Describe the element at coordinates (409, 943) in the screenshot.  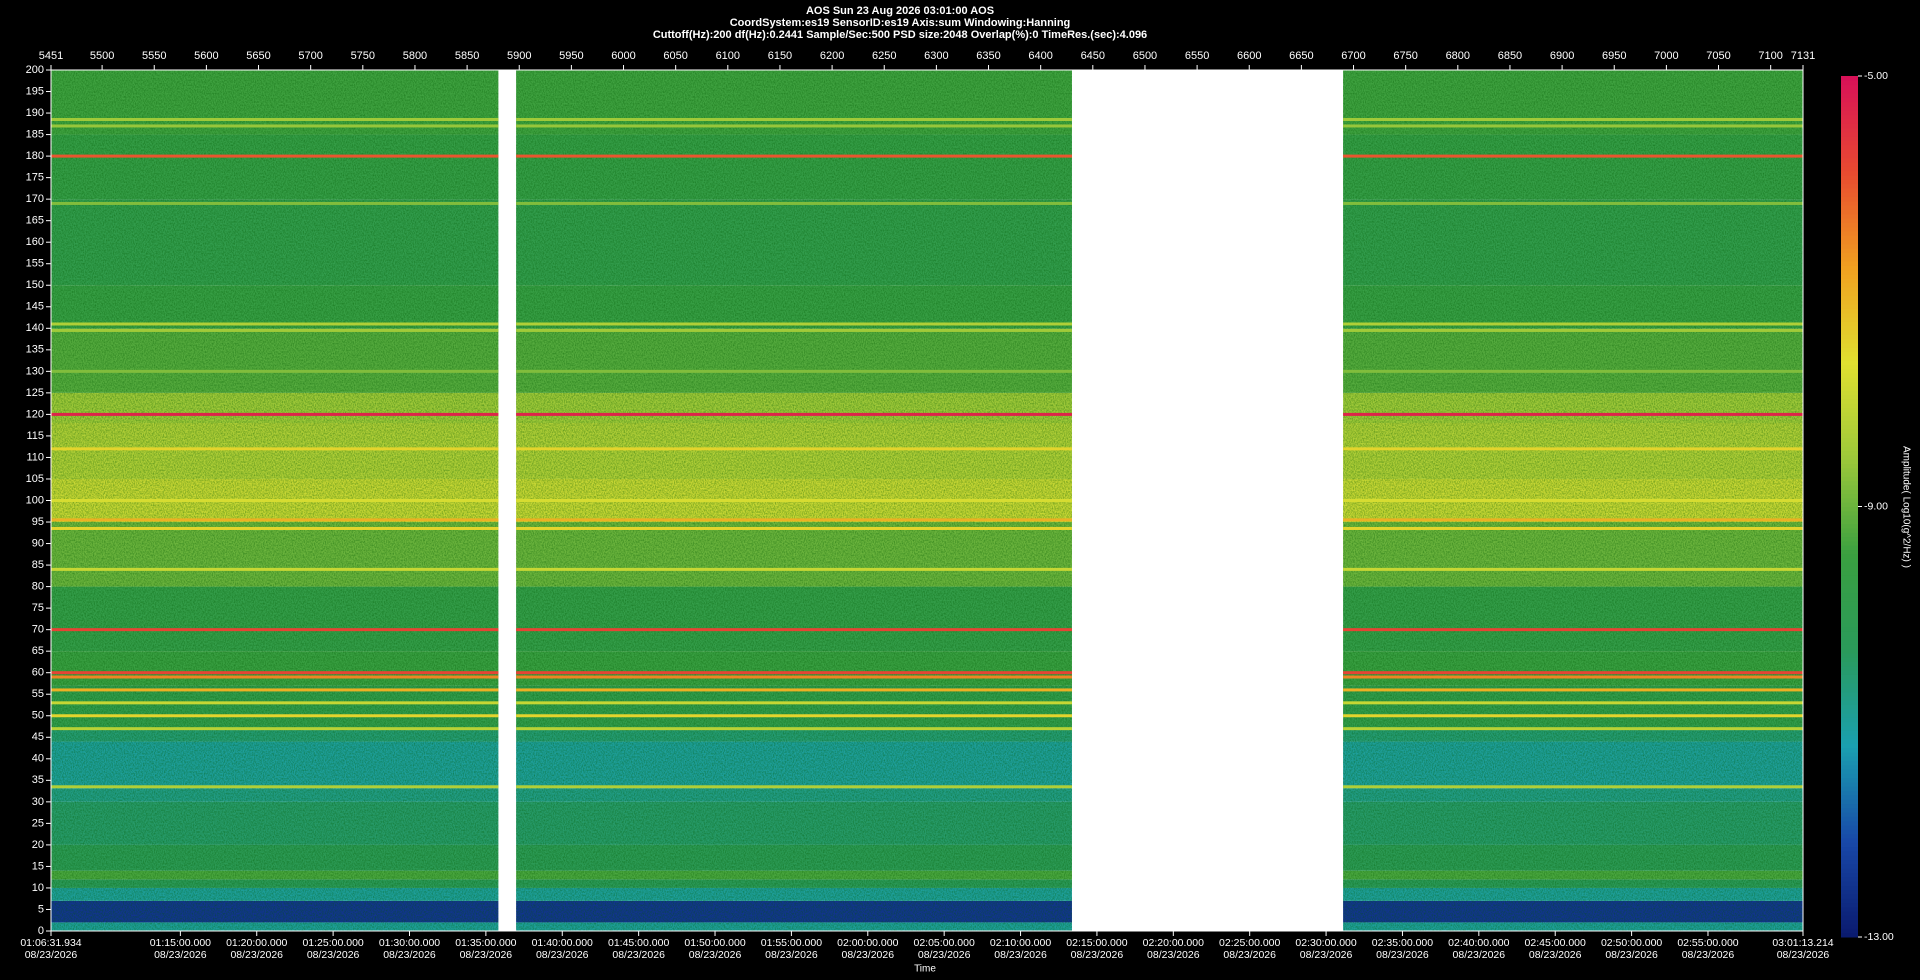
I see `time-tick-label: 01:30:00.000` at that location.